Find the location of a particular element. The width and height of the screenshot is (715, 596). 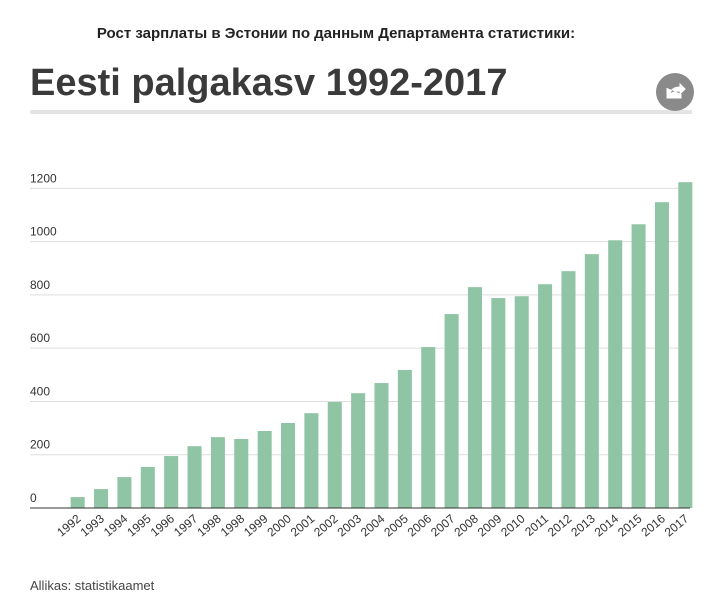

x-tick-label: 1996 is located at coordinates (163, 525).